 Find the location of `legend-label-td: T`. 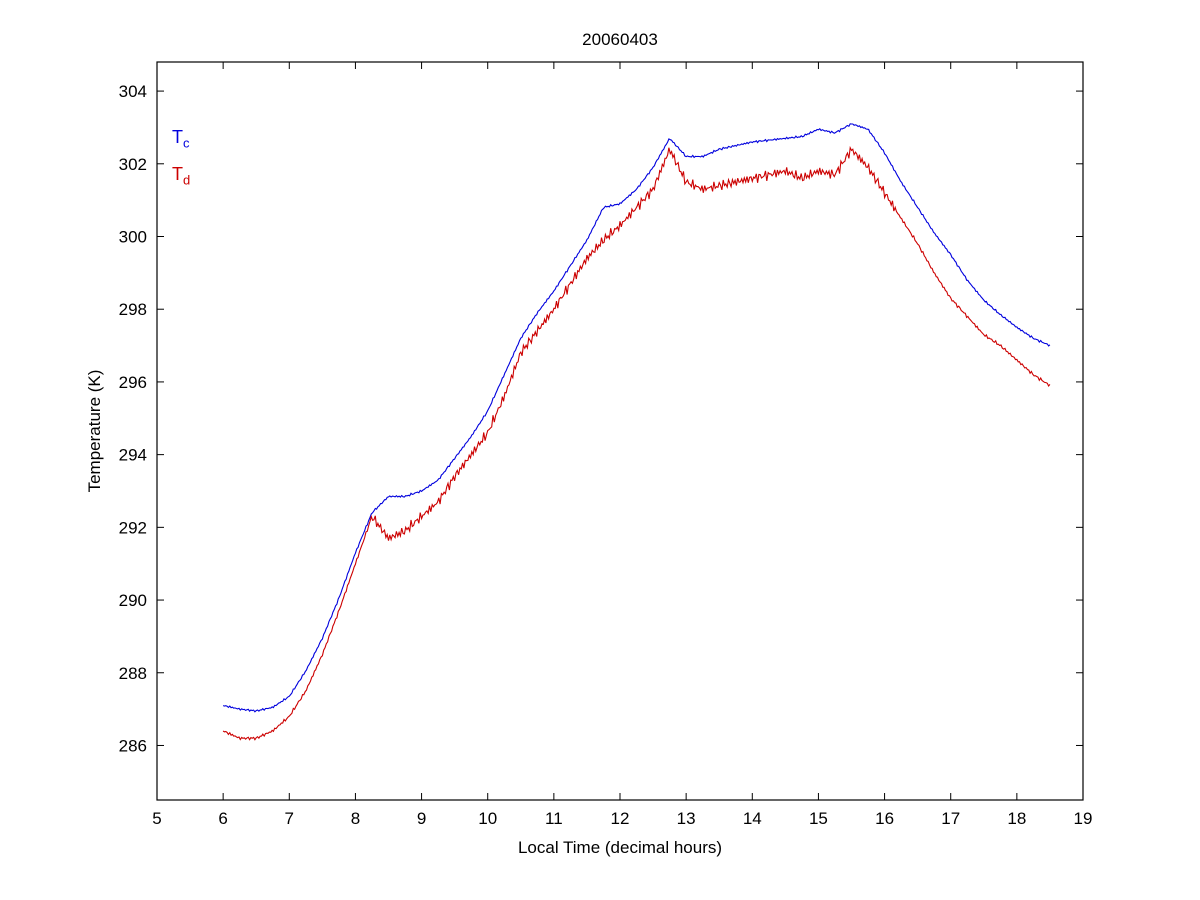

legend-label-td: T is located at coordinates (177, 173).